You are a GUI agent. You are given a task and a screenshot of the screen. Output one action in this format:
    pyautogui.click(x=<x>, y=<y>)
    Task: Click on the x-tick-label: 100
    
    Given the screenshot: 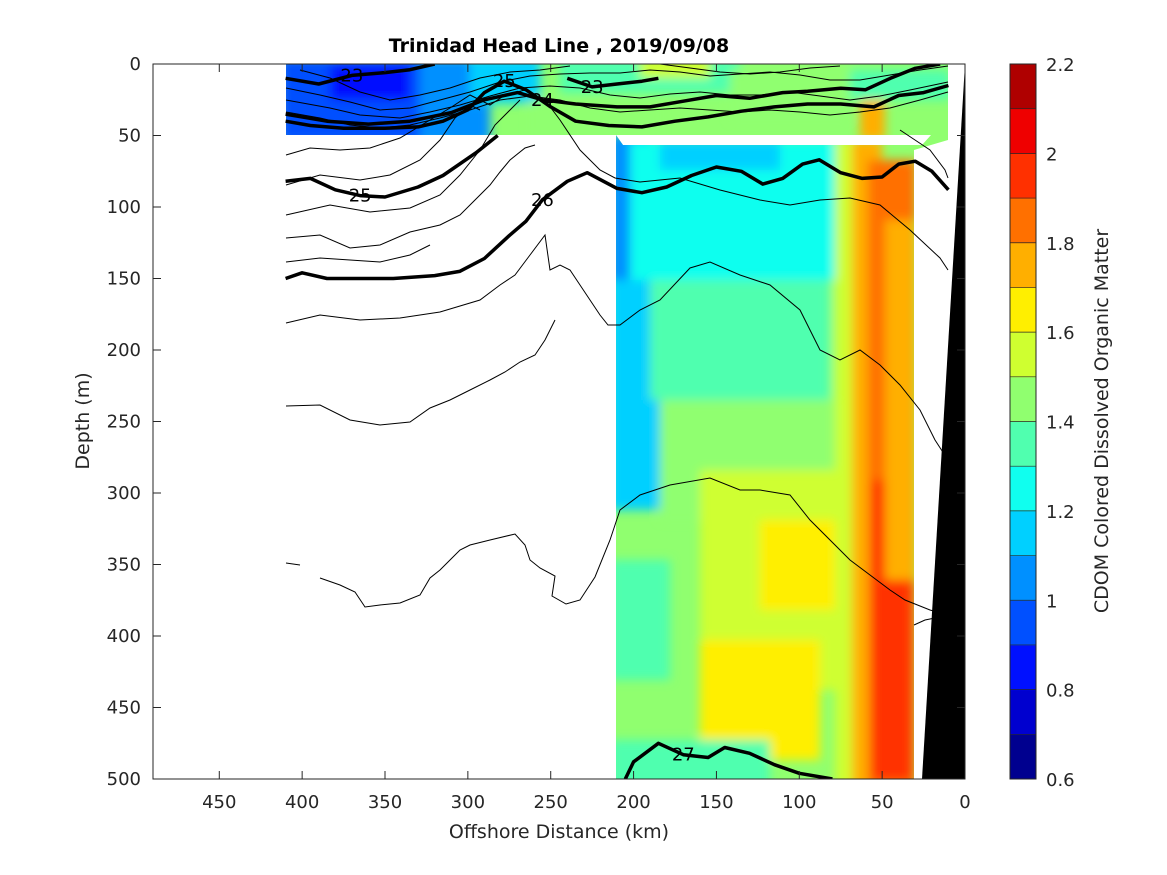 What is the action you would take?
    pyautogui.click(x=799, y=802)
    